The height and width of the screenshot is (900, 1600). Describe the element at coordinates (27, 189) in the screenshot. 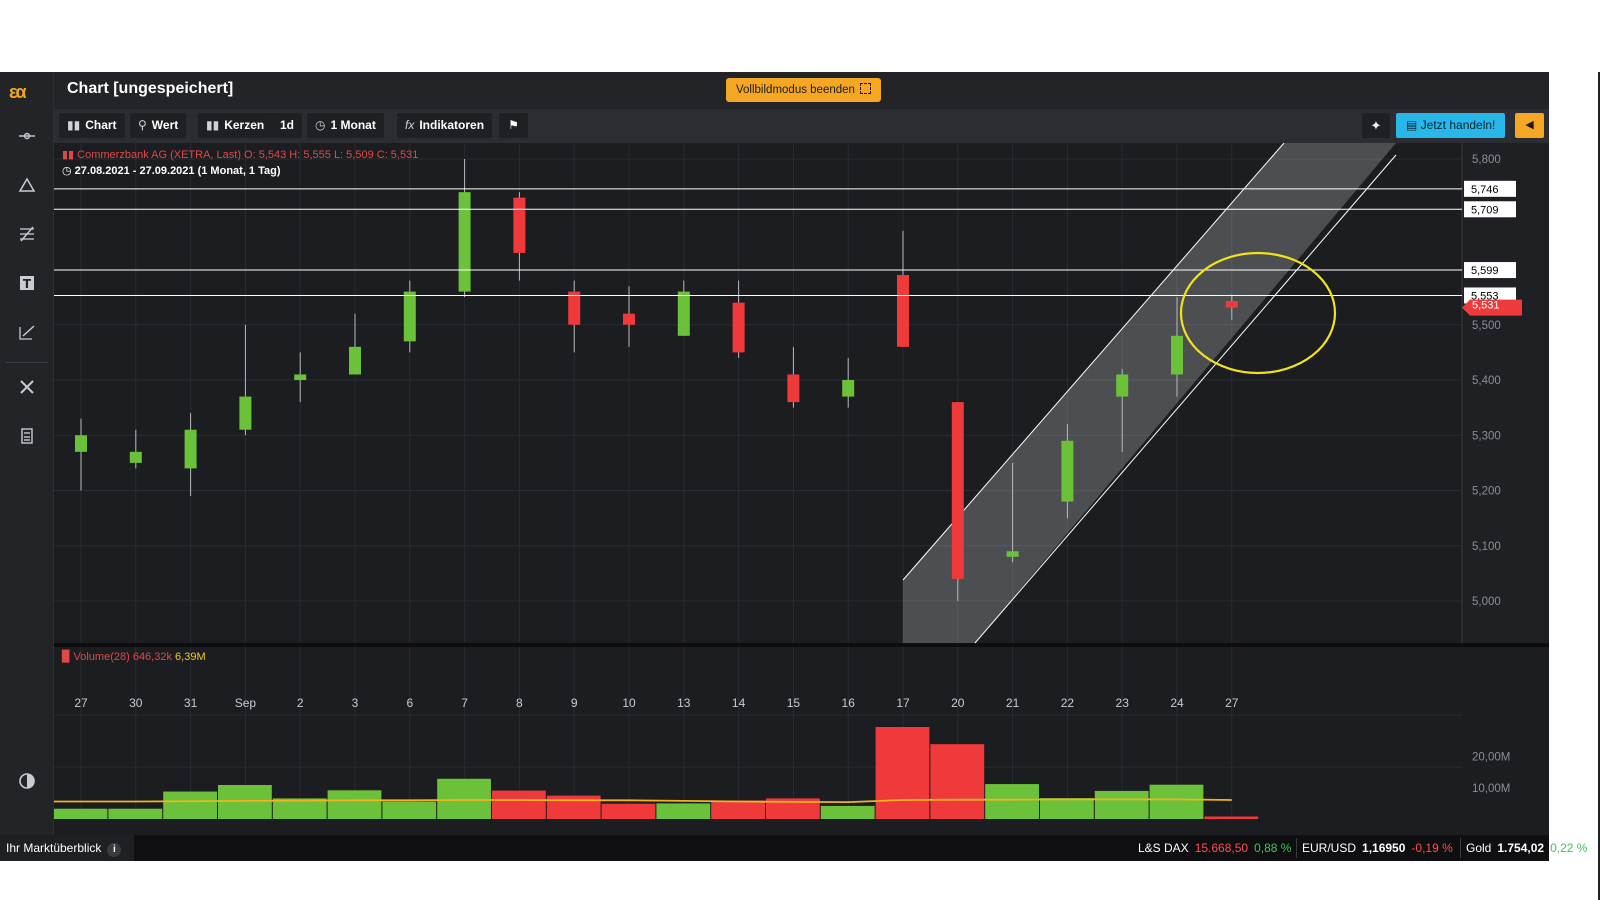

I see `triangle-icon` at that location.